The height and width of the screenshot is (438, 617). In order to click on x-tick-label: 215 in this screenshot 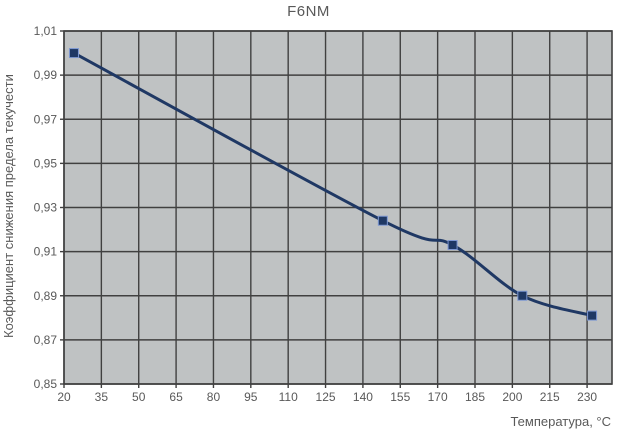, I will do `click(550, 397)`.